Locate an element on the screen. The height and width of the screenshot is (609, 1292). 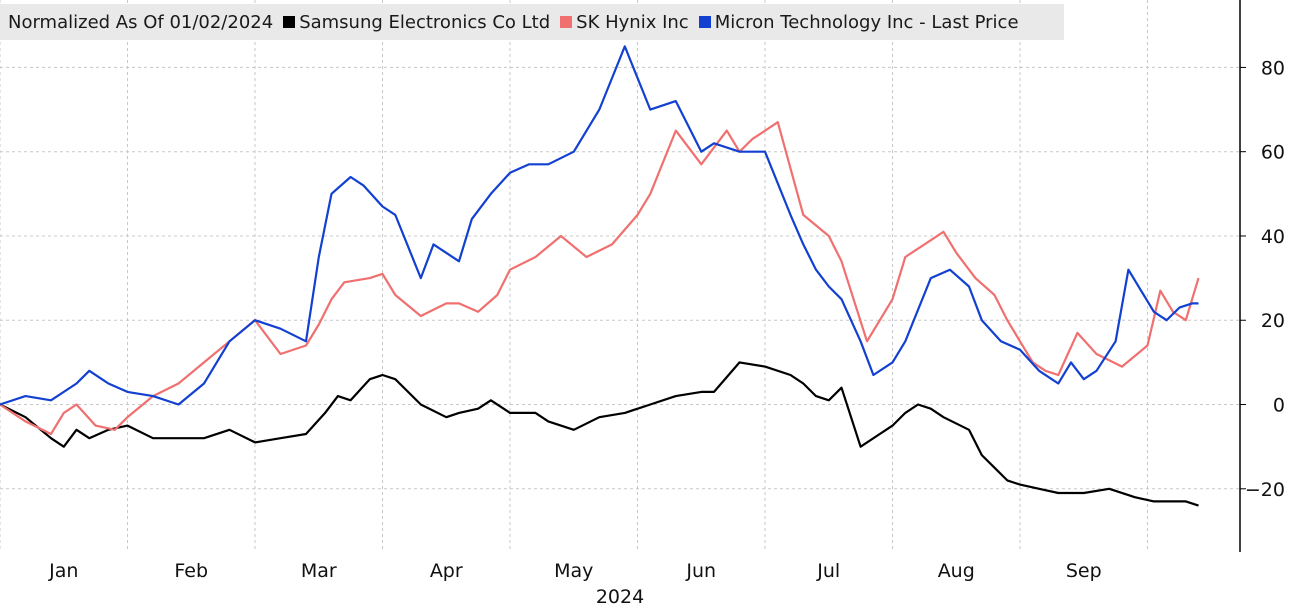
x-tick-label-jul: Jul is located at coordinates (828, 571).